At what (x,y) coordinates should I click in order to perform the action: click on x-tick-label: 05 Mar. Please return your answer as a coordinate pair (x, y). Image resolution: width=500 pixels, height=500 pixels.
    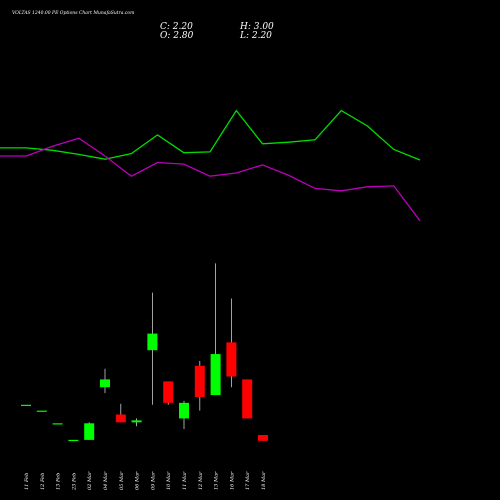
    Looking at the image, I should click on (122, 480).